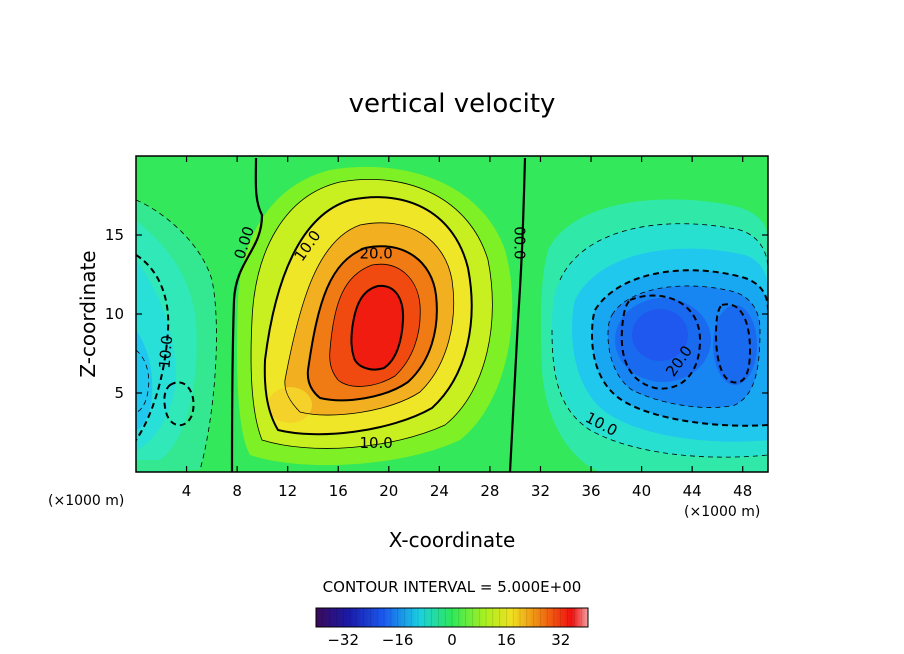  Describe the element at coordinates (143, 381) in the screenshot. I see `contour-neg15-left` at that location.